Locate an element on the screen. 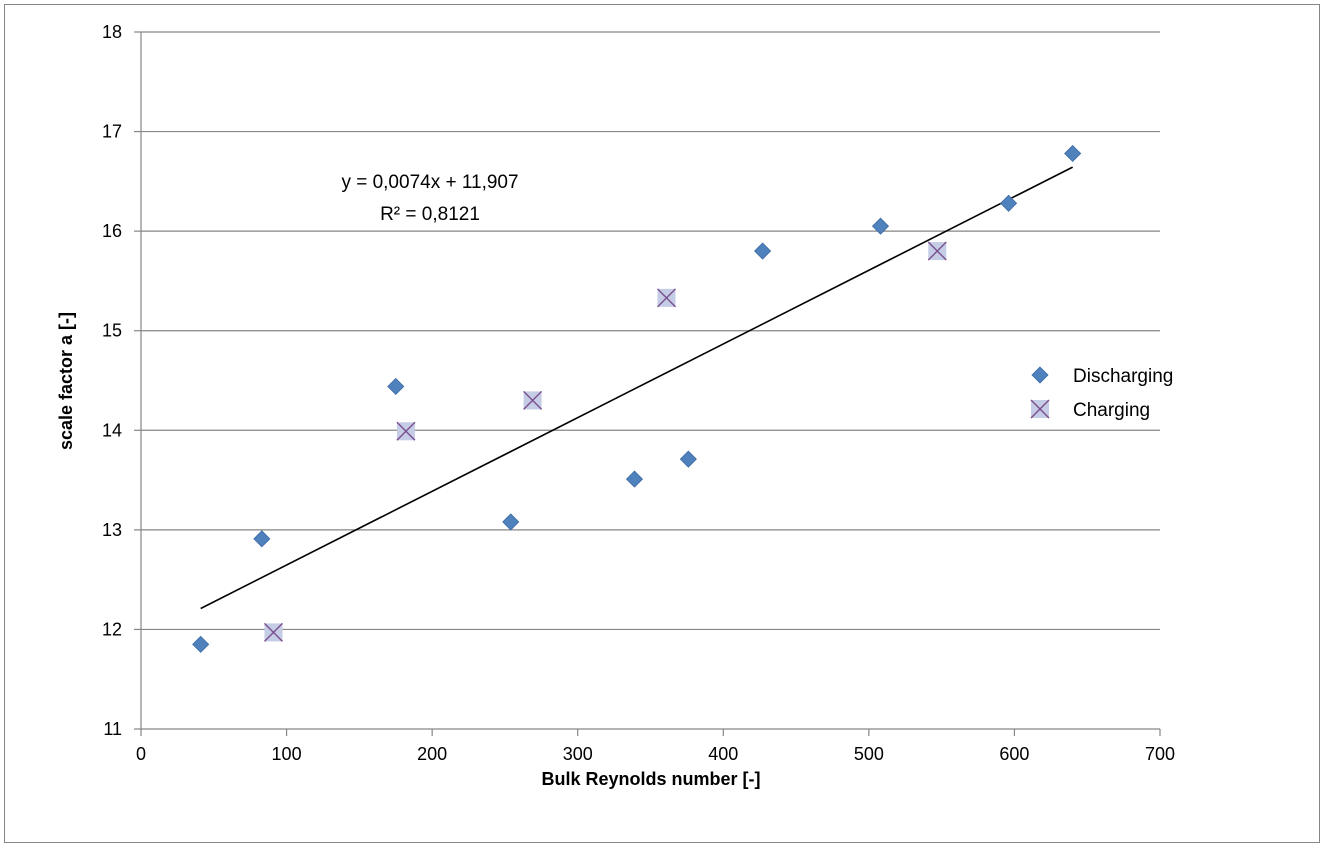 The height and width of the screenshot is (848, 1325). legend: Discharging Charging is located at coordinates (1101, 393).